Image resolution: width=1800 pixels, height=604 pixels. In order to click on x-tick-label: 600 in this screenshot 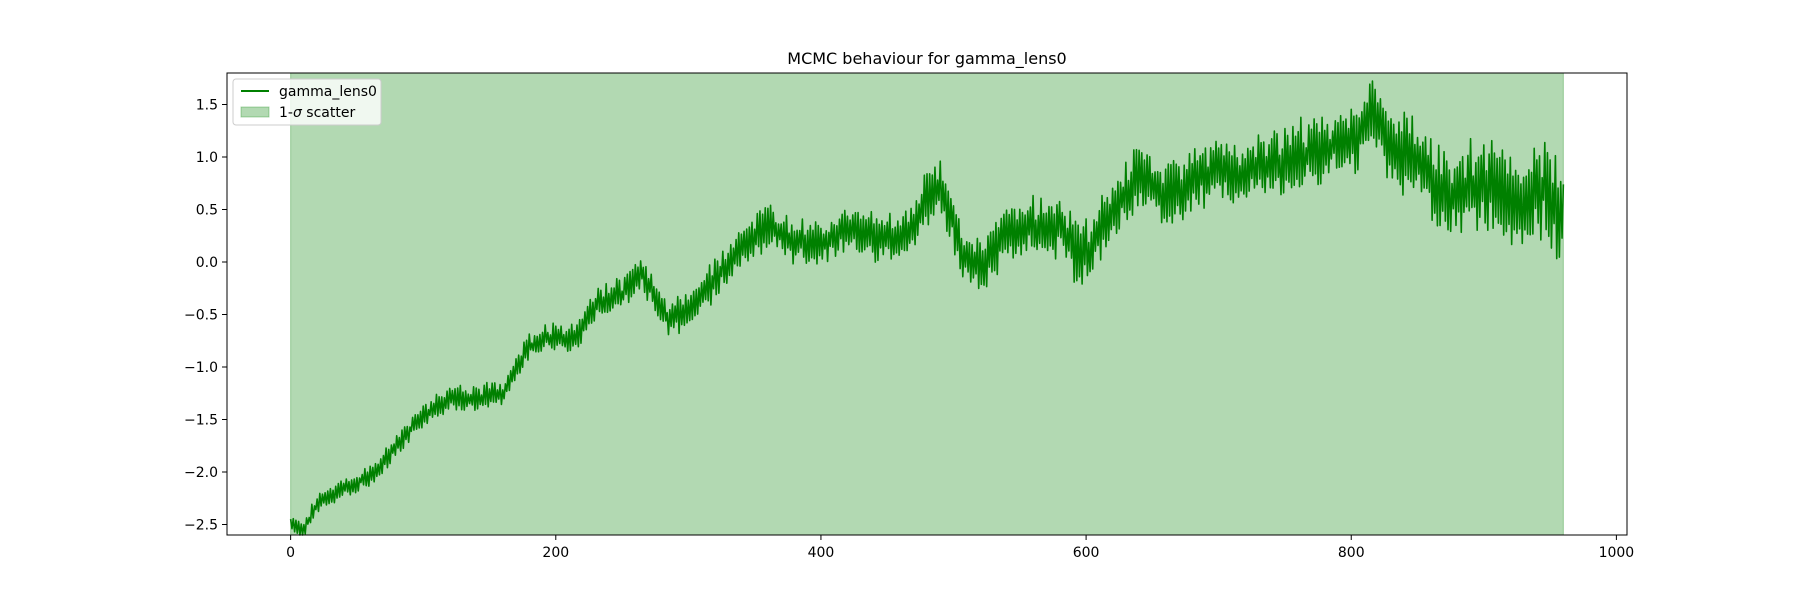, I will do `click(1086, 553)`.